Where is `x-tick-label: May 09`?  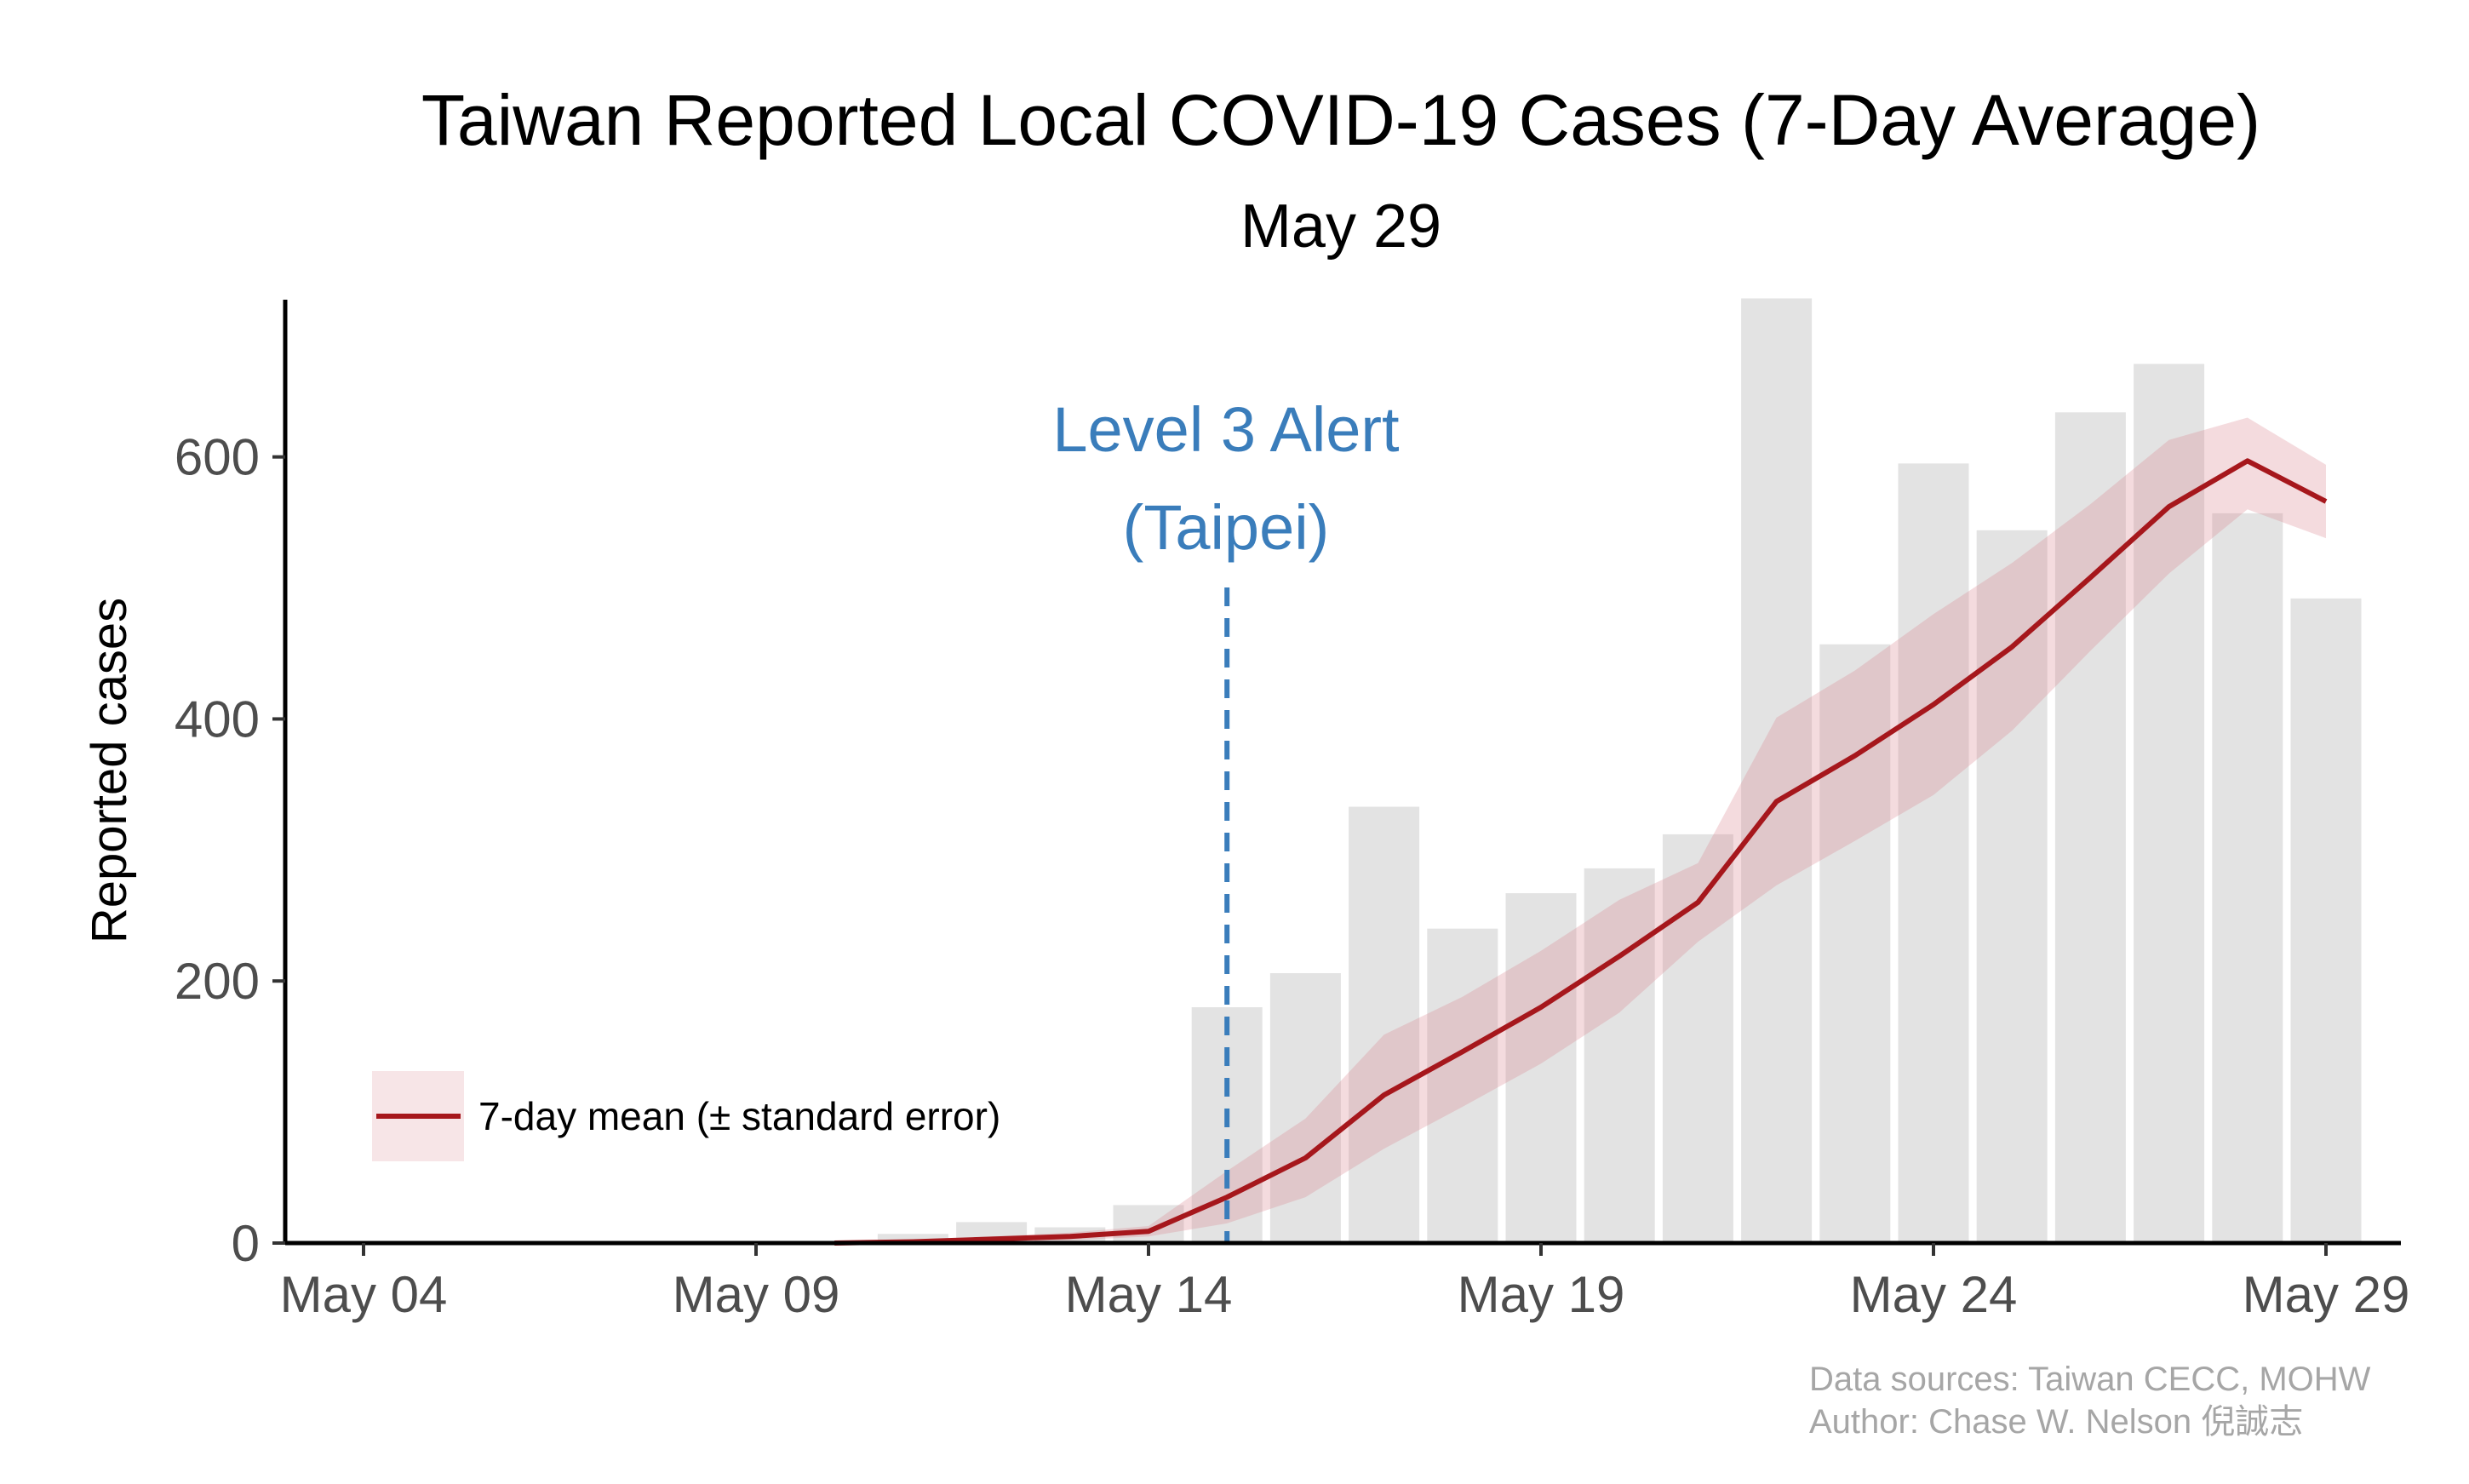 x-tick-label: May 09 is located at coordinates (756, 1295).